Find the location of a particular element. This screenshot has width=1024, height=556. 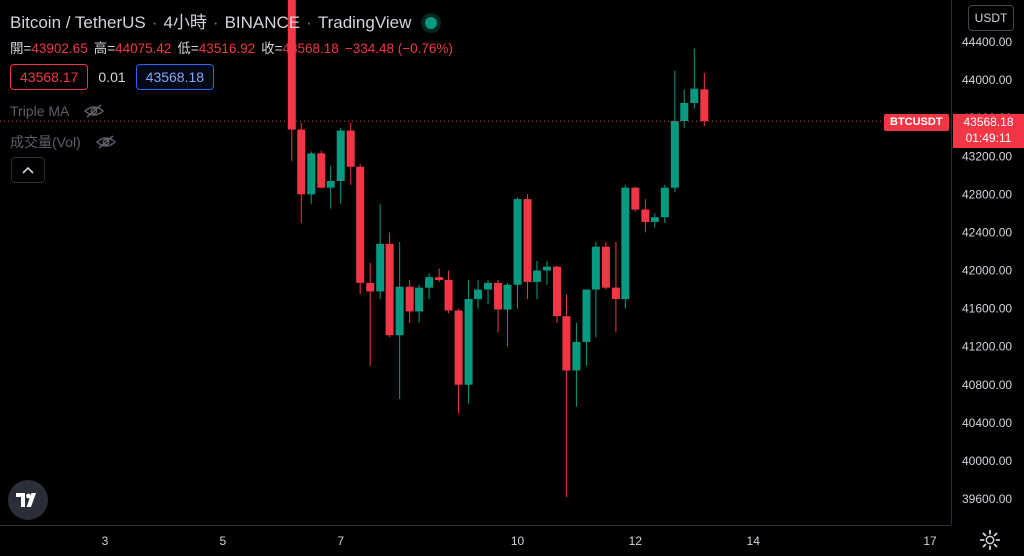

indicator-volume: 成交量(Vol) is located at coordinates (63, 142).